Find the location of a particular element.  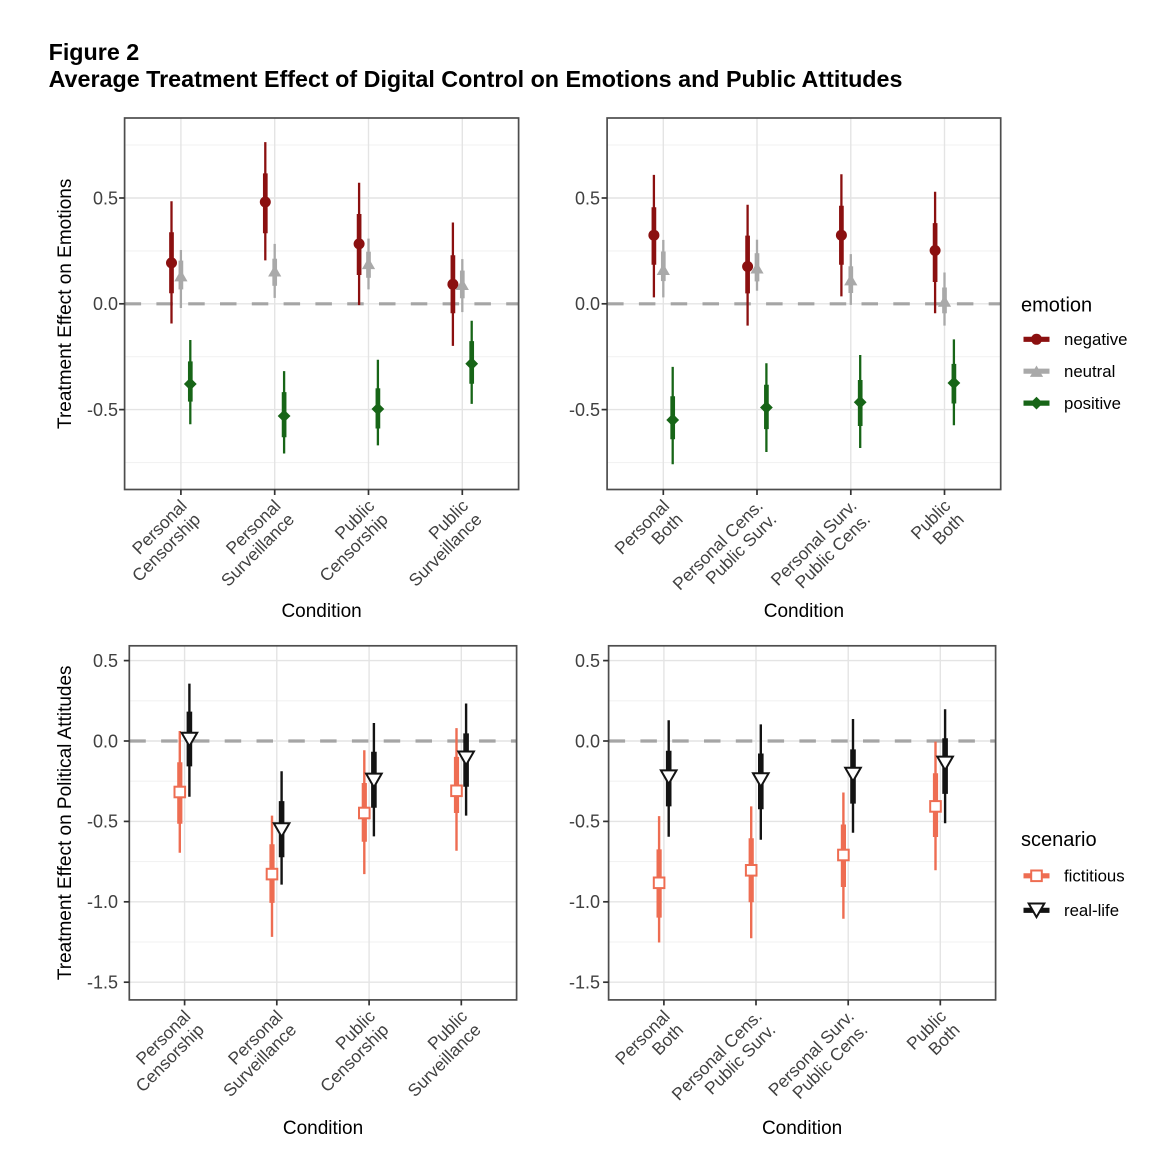

svg-text: fictitious is located at coordinates (1094, 876).